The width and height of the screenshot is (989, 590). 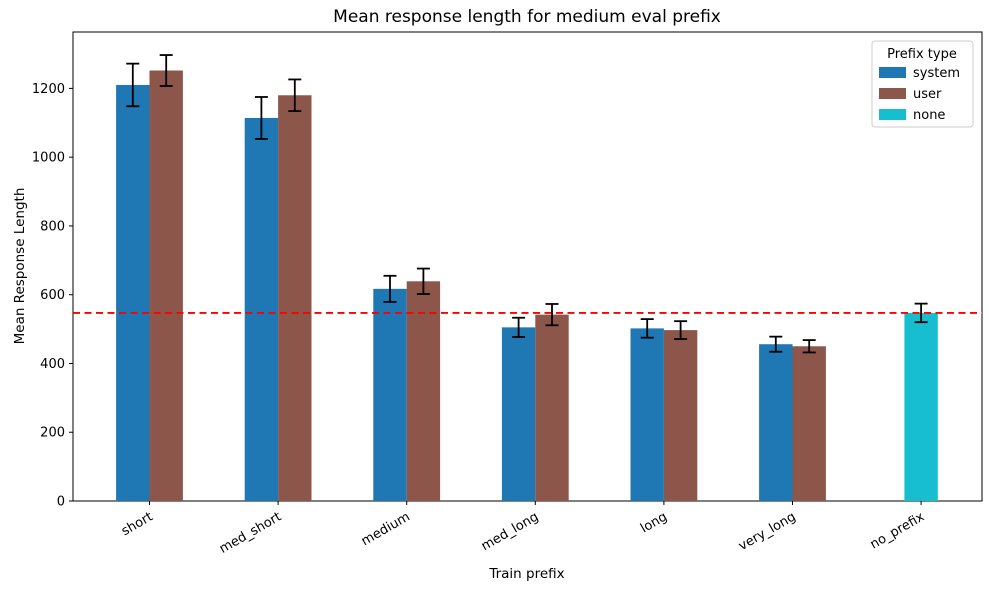 I want to click on x-axis-label: Train prefix, so click(x=526, y=574).